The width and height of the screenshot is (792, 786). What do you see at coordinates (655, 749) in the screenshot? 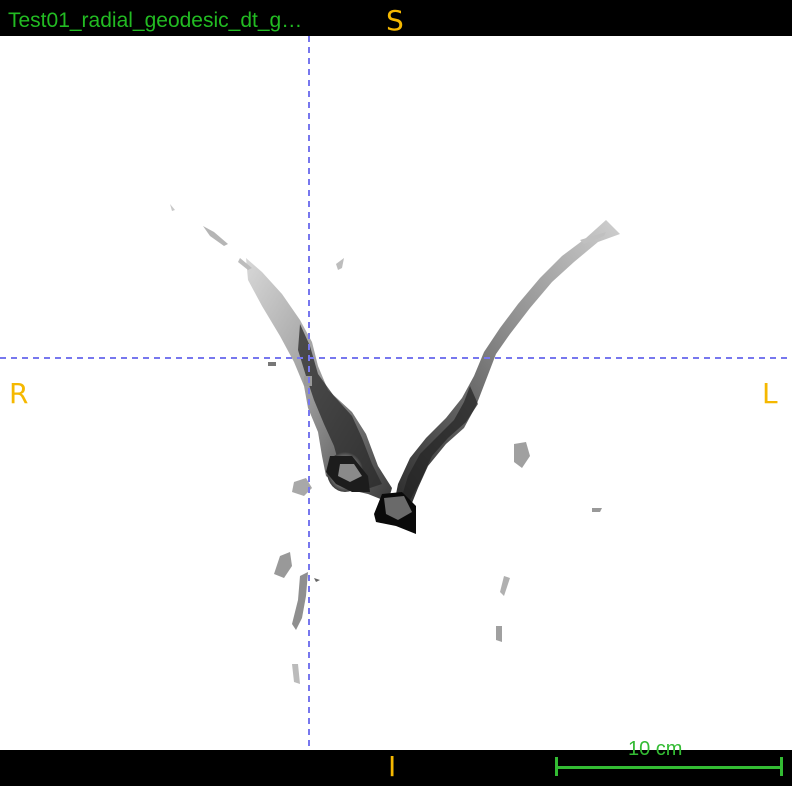
I see `scalebar-label: 10 cm` at bounding box center [655, 749].